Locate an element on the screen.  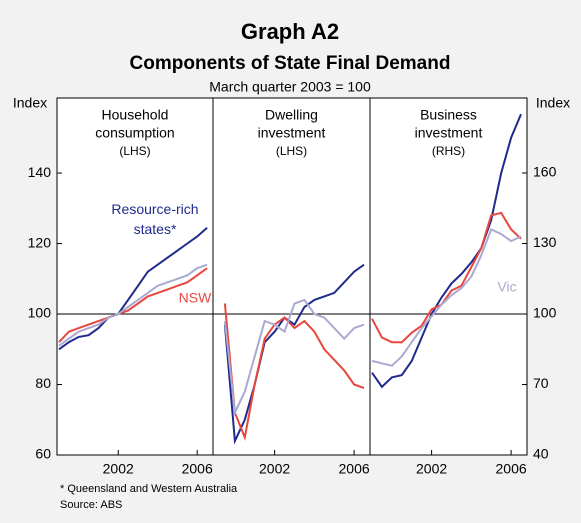
y-tick-label: 60 is located at coordinates (43, 454).